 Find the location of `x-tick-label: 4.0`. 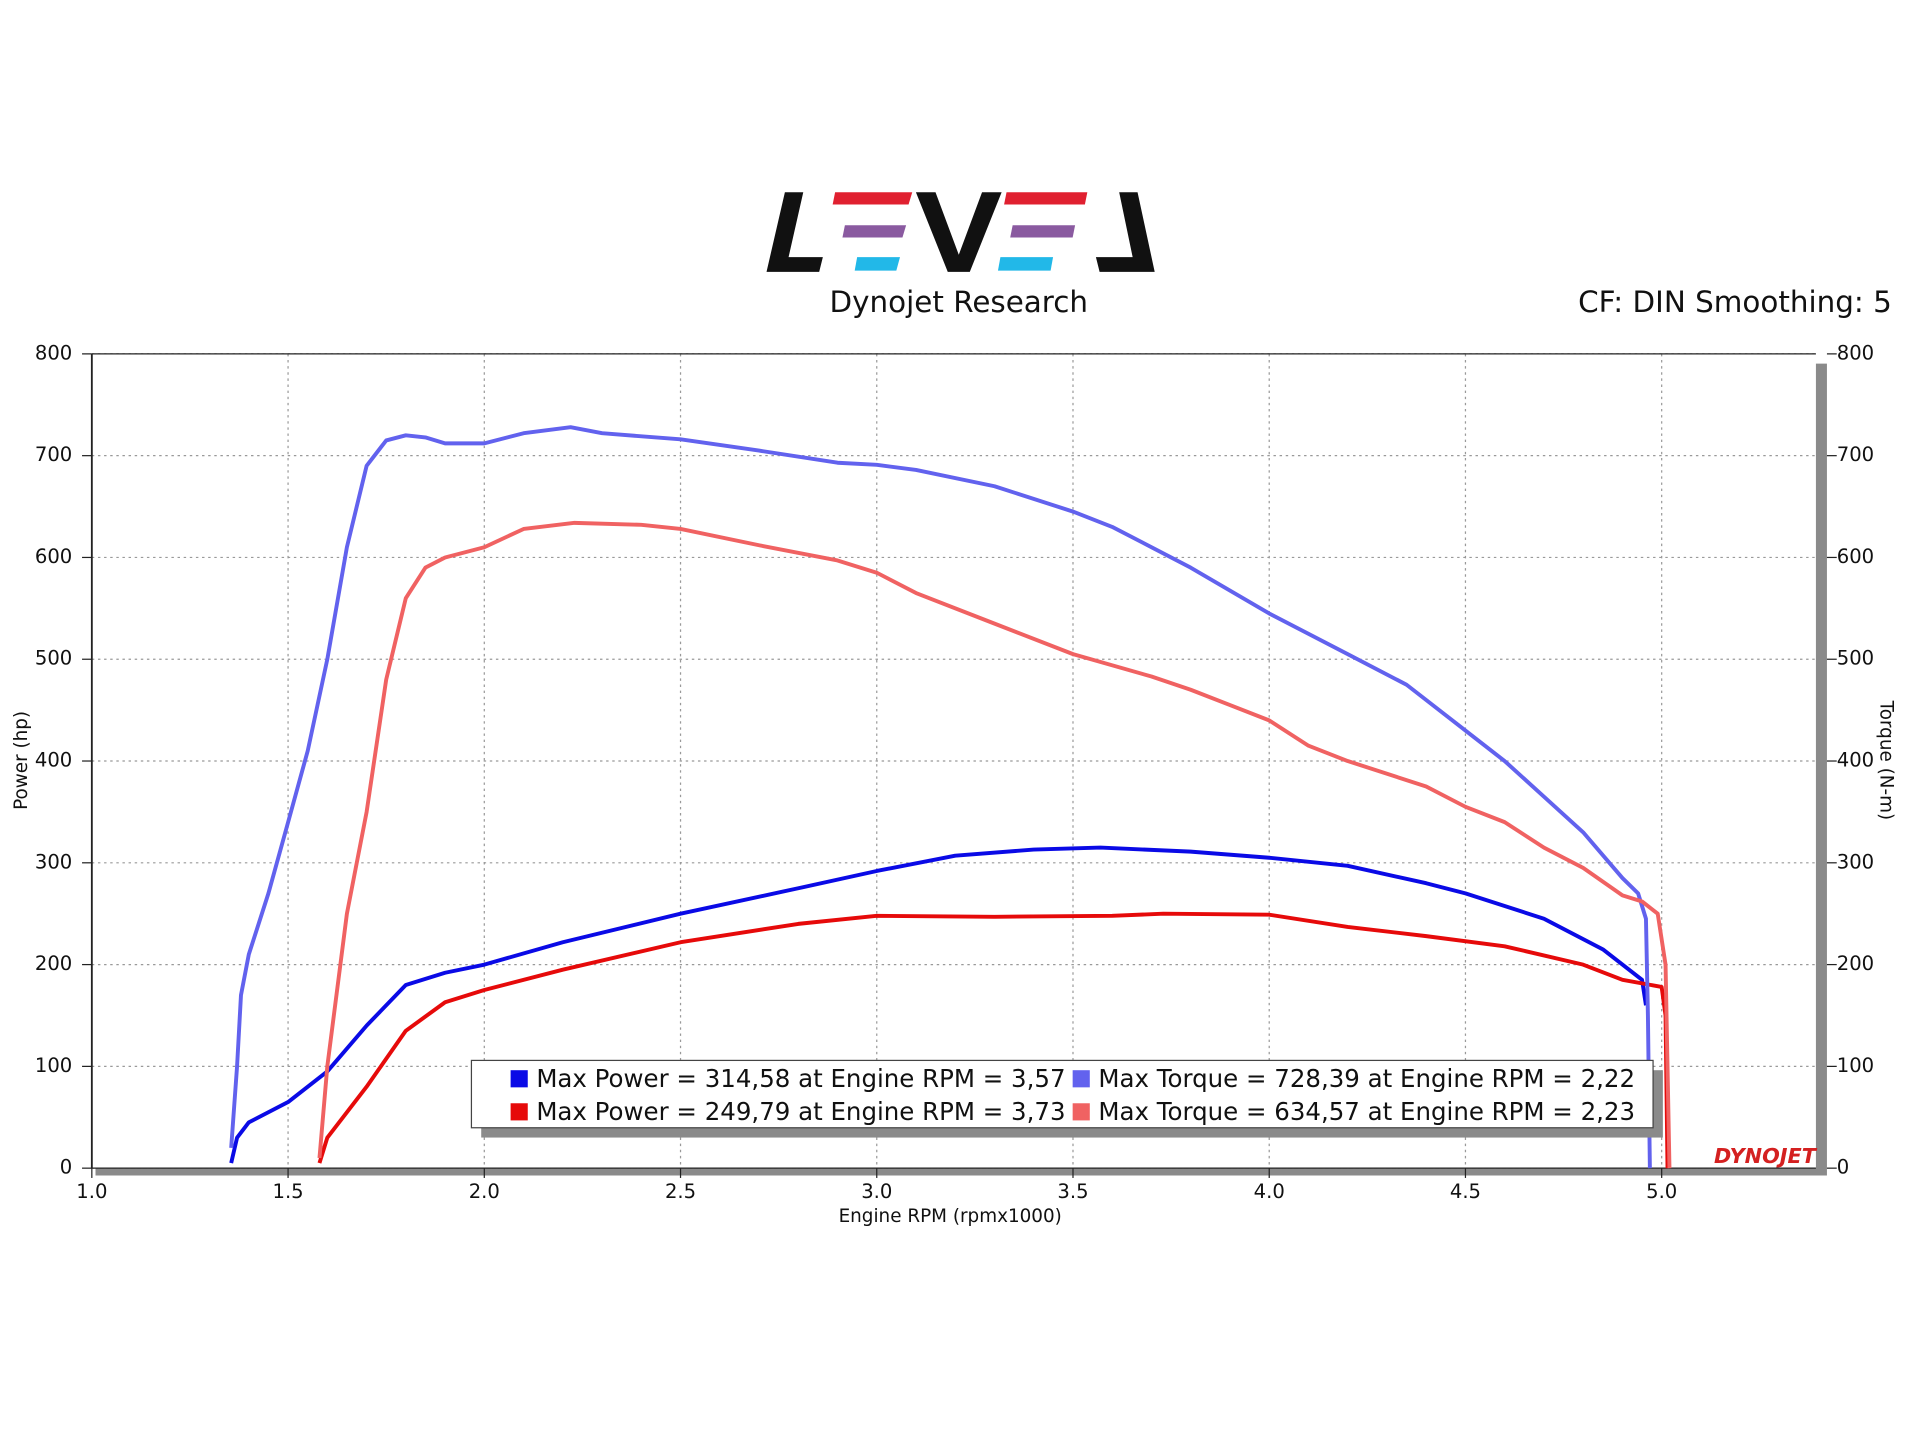

x-tick-label: 4.0 is located at coordinates (1269, 1191).